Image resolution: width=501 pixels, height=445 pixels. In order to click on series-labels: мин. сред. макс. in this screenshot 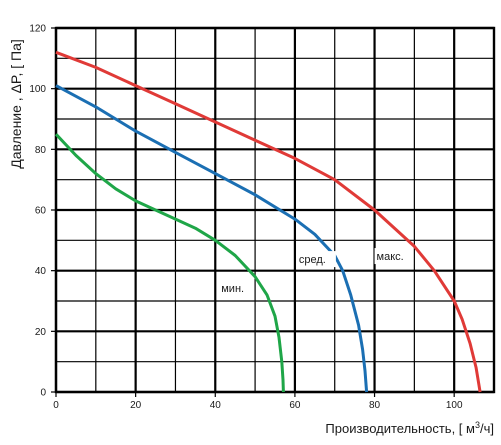, I will do `click(316, 272)`.